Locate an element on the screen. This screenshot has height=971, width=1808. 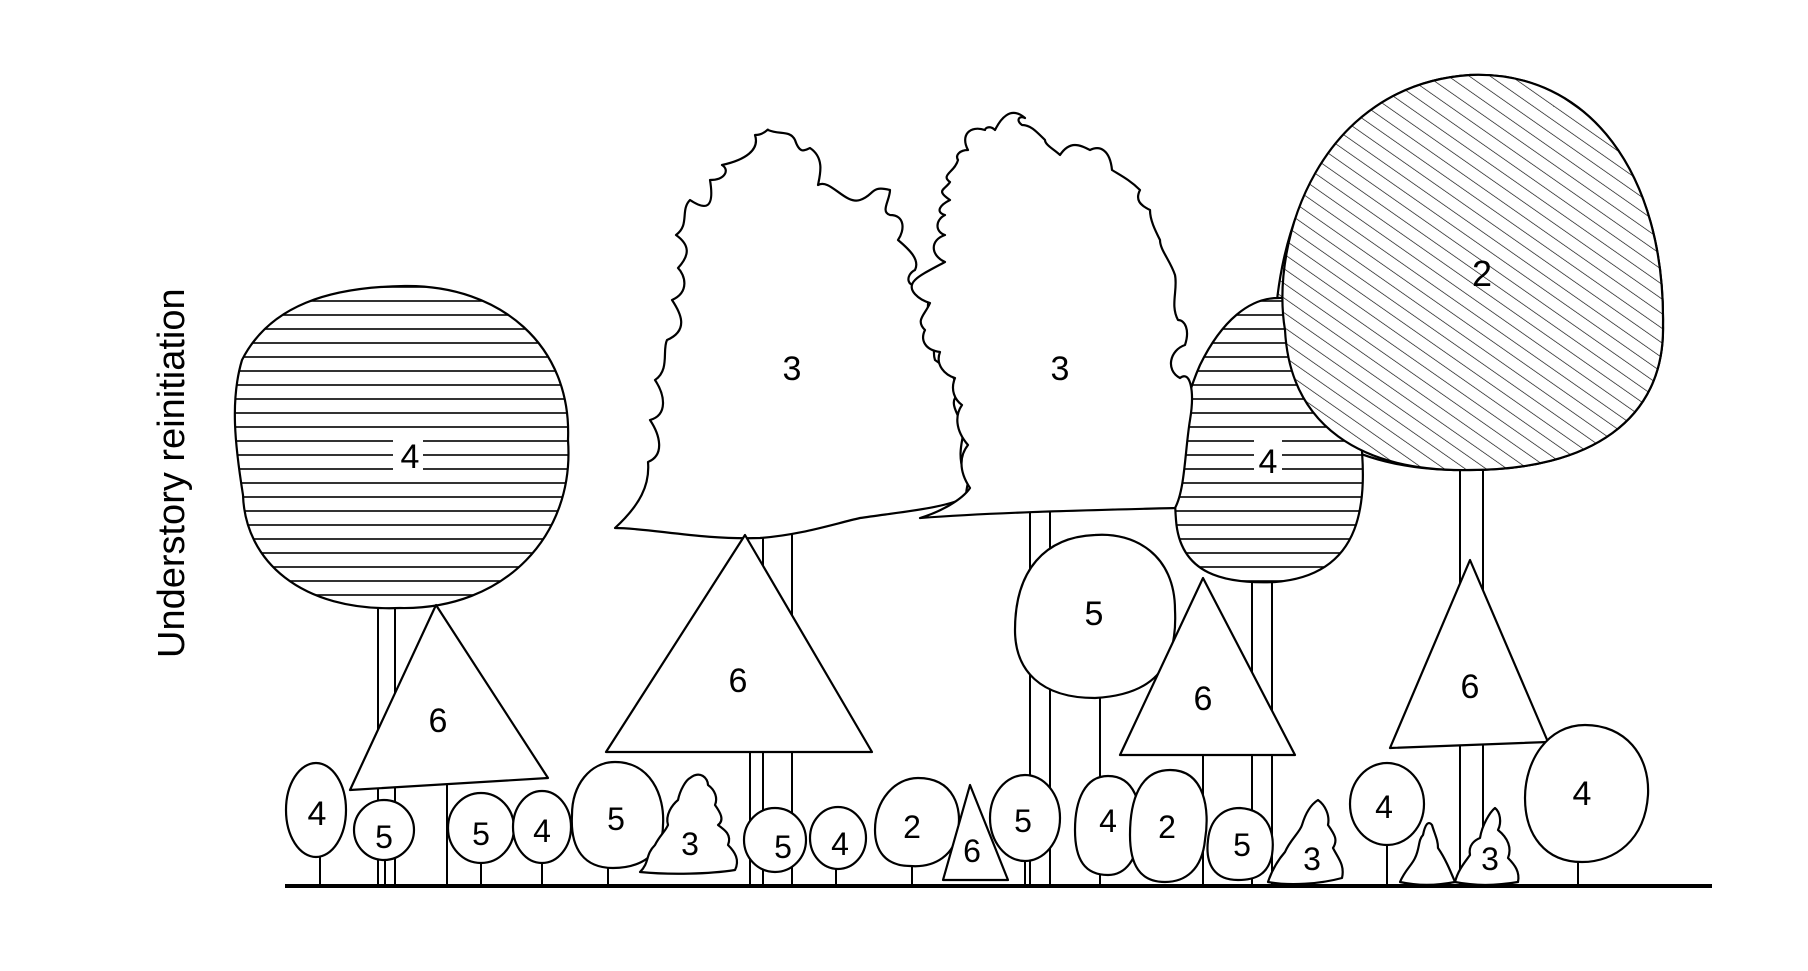
tree-a-crown: 4 is located at coordinates (401, 447).